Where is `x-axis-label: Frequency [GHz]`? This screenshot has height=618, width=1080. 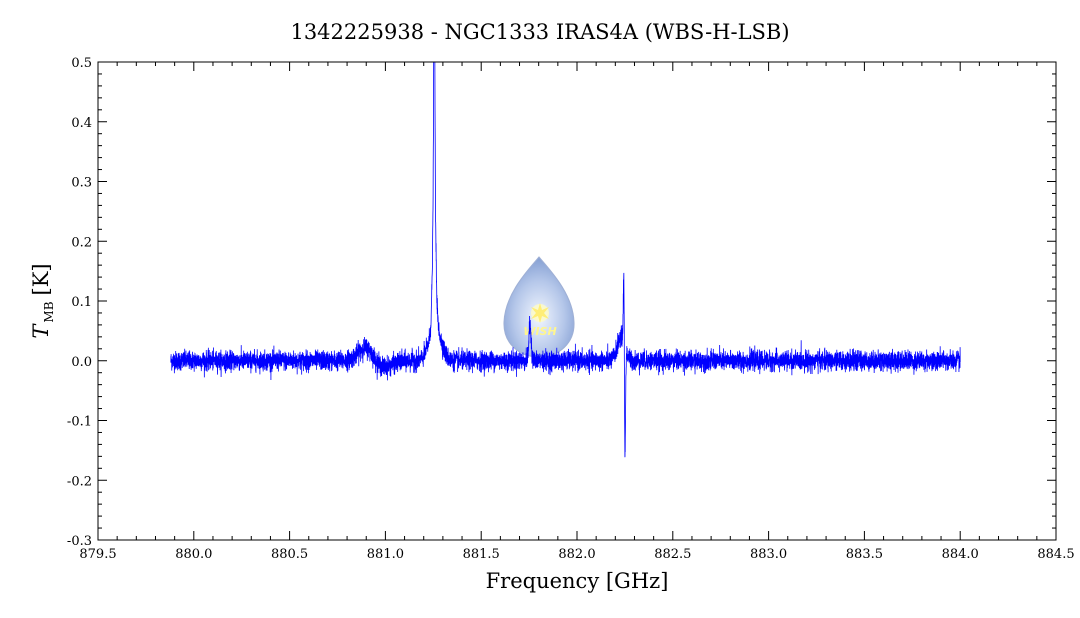
x-axis-label: Frequency [GHz] is located at coordinates (577, 581).